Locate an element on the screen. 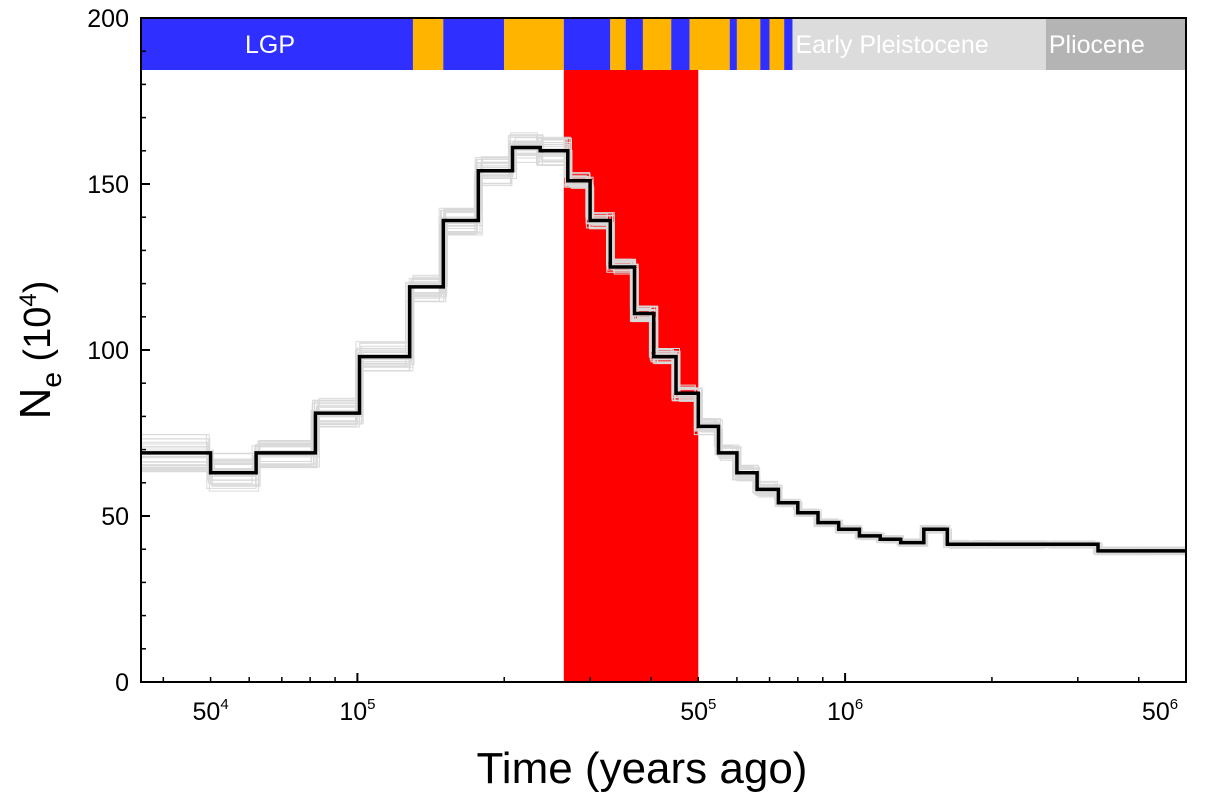 This screenshot has width=1225, height=800. y-axis-title-unit-close: ) is located at coordinates (38, 287).